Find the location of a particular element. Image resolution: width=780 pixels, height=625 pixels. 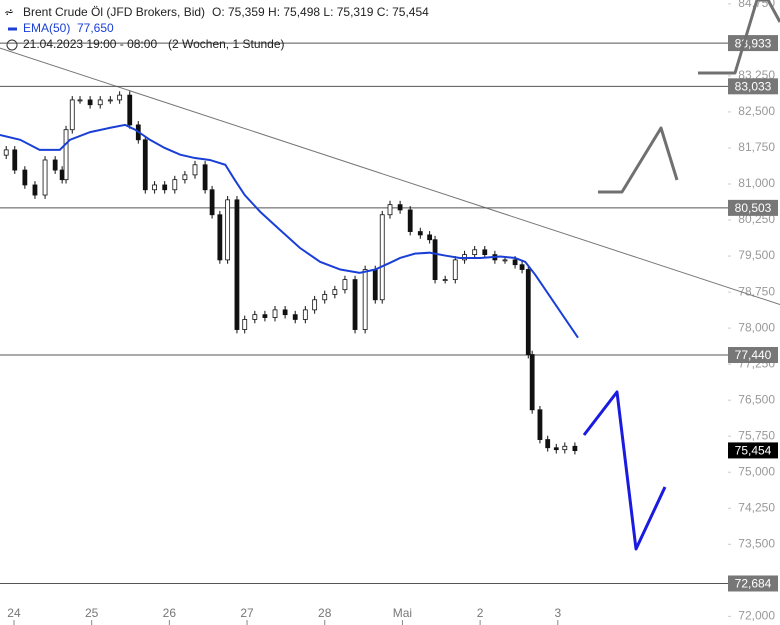

y-tick-label: 72,000 is located at coordinates (756, 616).